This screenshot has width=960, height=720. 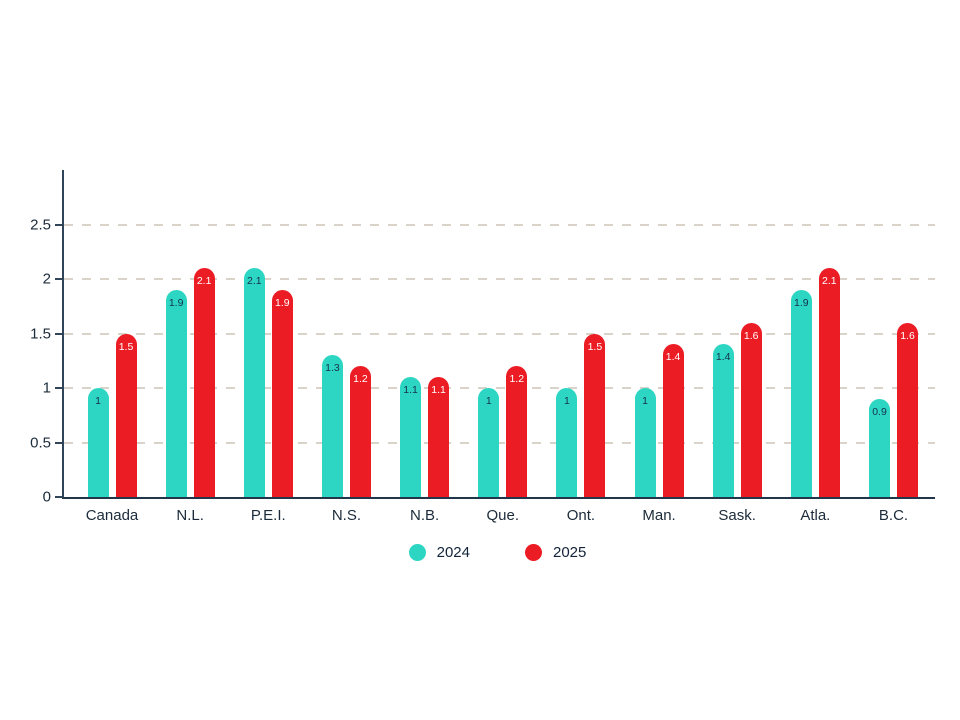 What do you see at coordinates (570, 552) in the screenshot?
I see `legend-label: 2025` at bounding box center [570, 552].